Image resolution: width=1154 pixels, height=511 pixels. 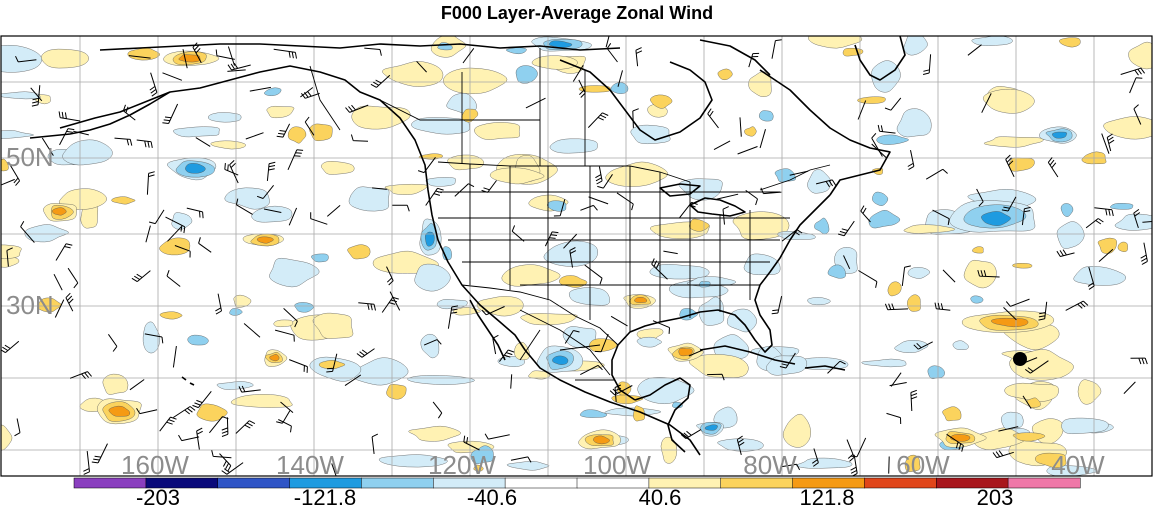 What do you see at coordinates (770, 465) in the screenshot?
I see `lon-label-80w: 80W` at bounding box center [770, 465].